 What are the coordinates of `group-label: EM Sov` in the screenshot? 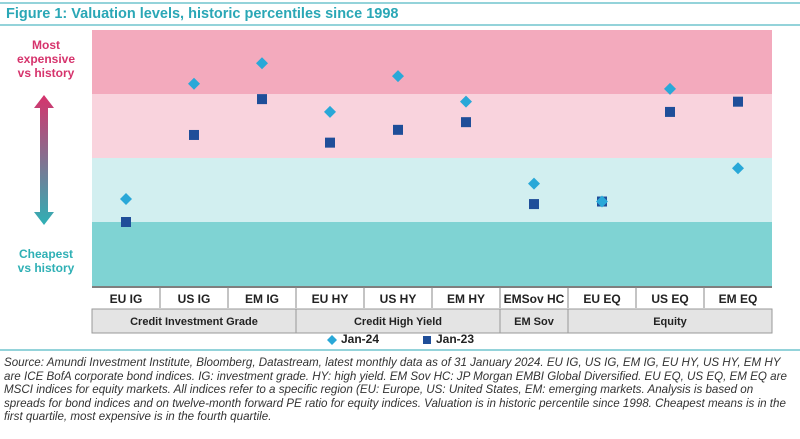 It's located at (534, 322).